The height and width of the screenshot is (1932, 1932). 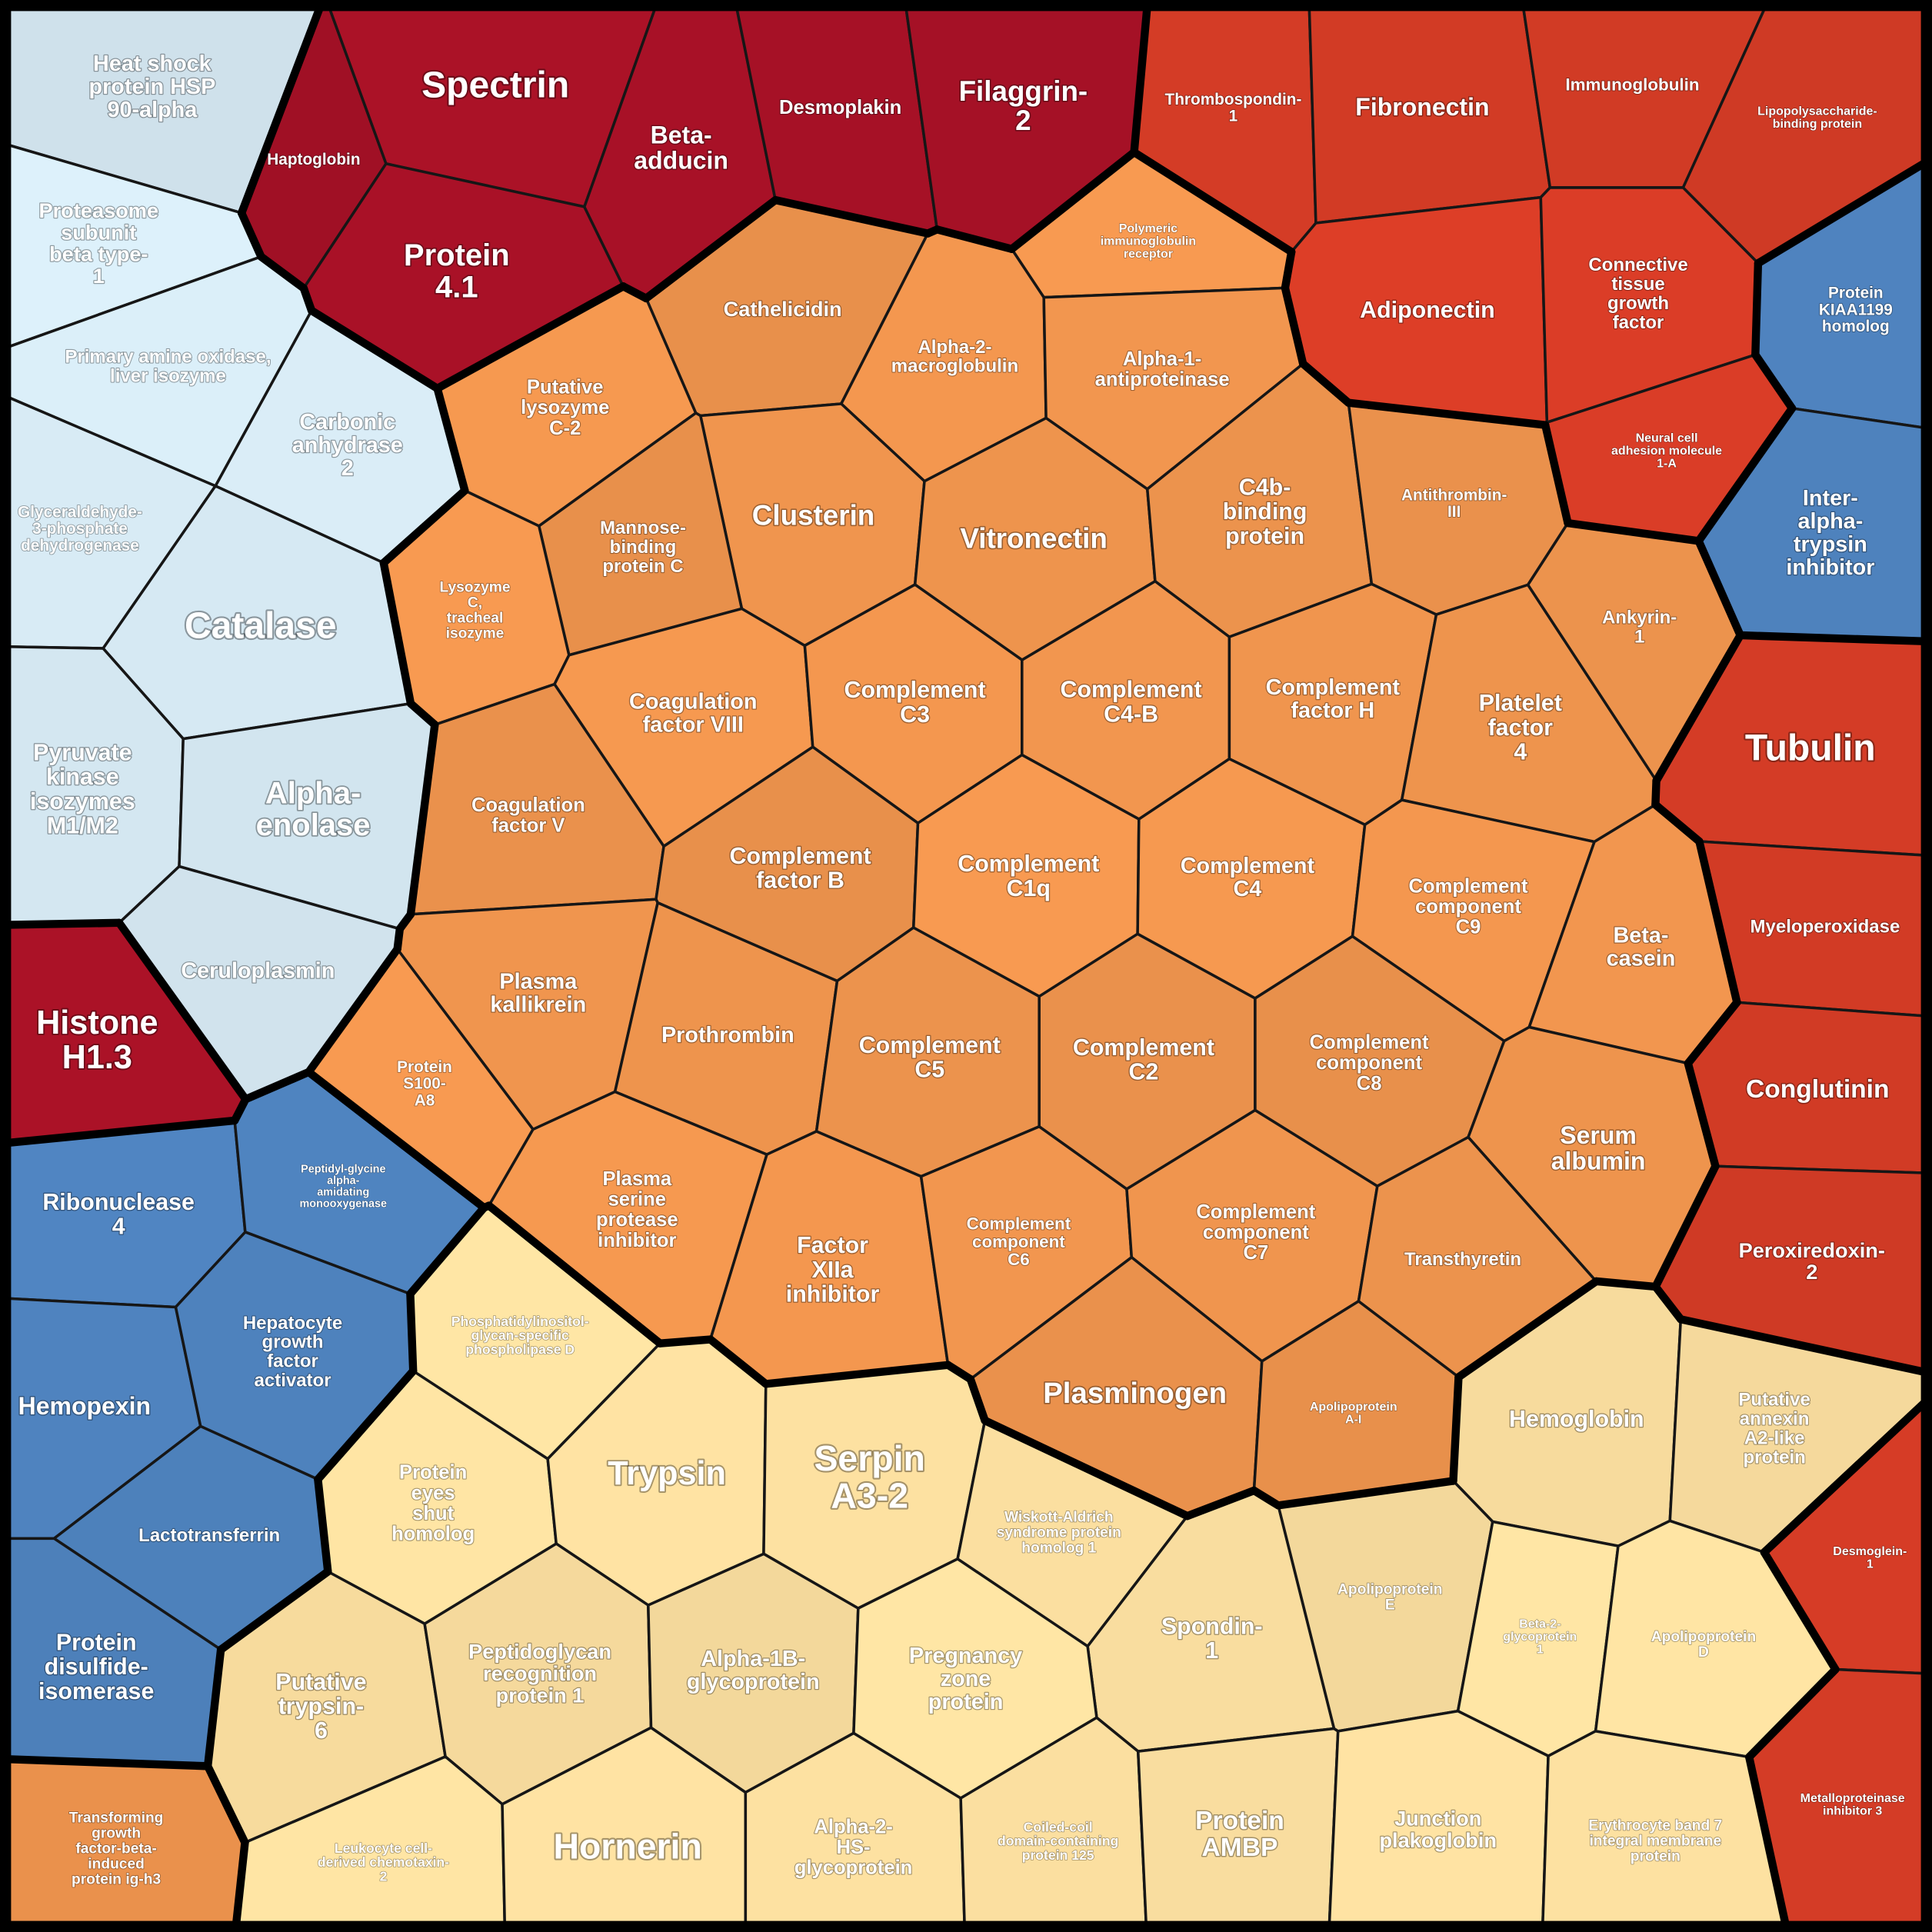 What do you see at coordinates (1809, 1088) in the screenshot?
I see `cell-conglutinin` at bounding box center [1809, 1088].